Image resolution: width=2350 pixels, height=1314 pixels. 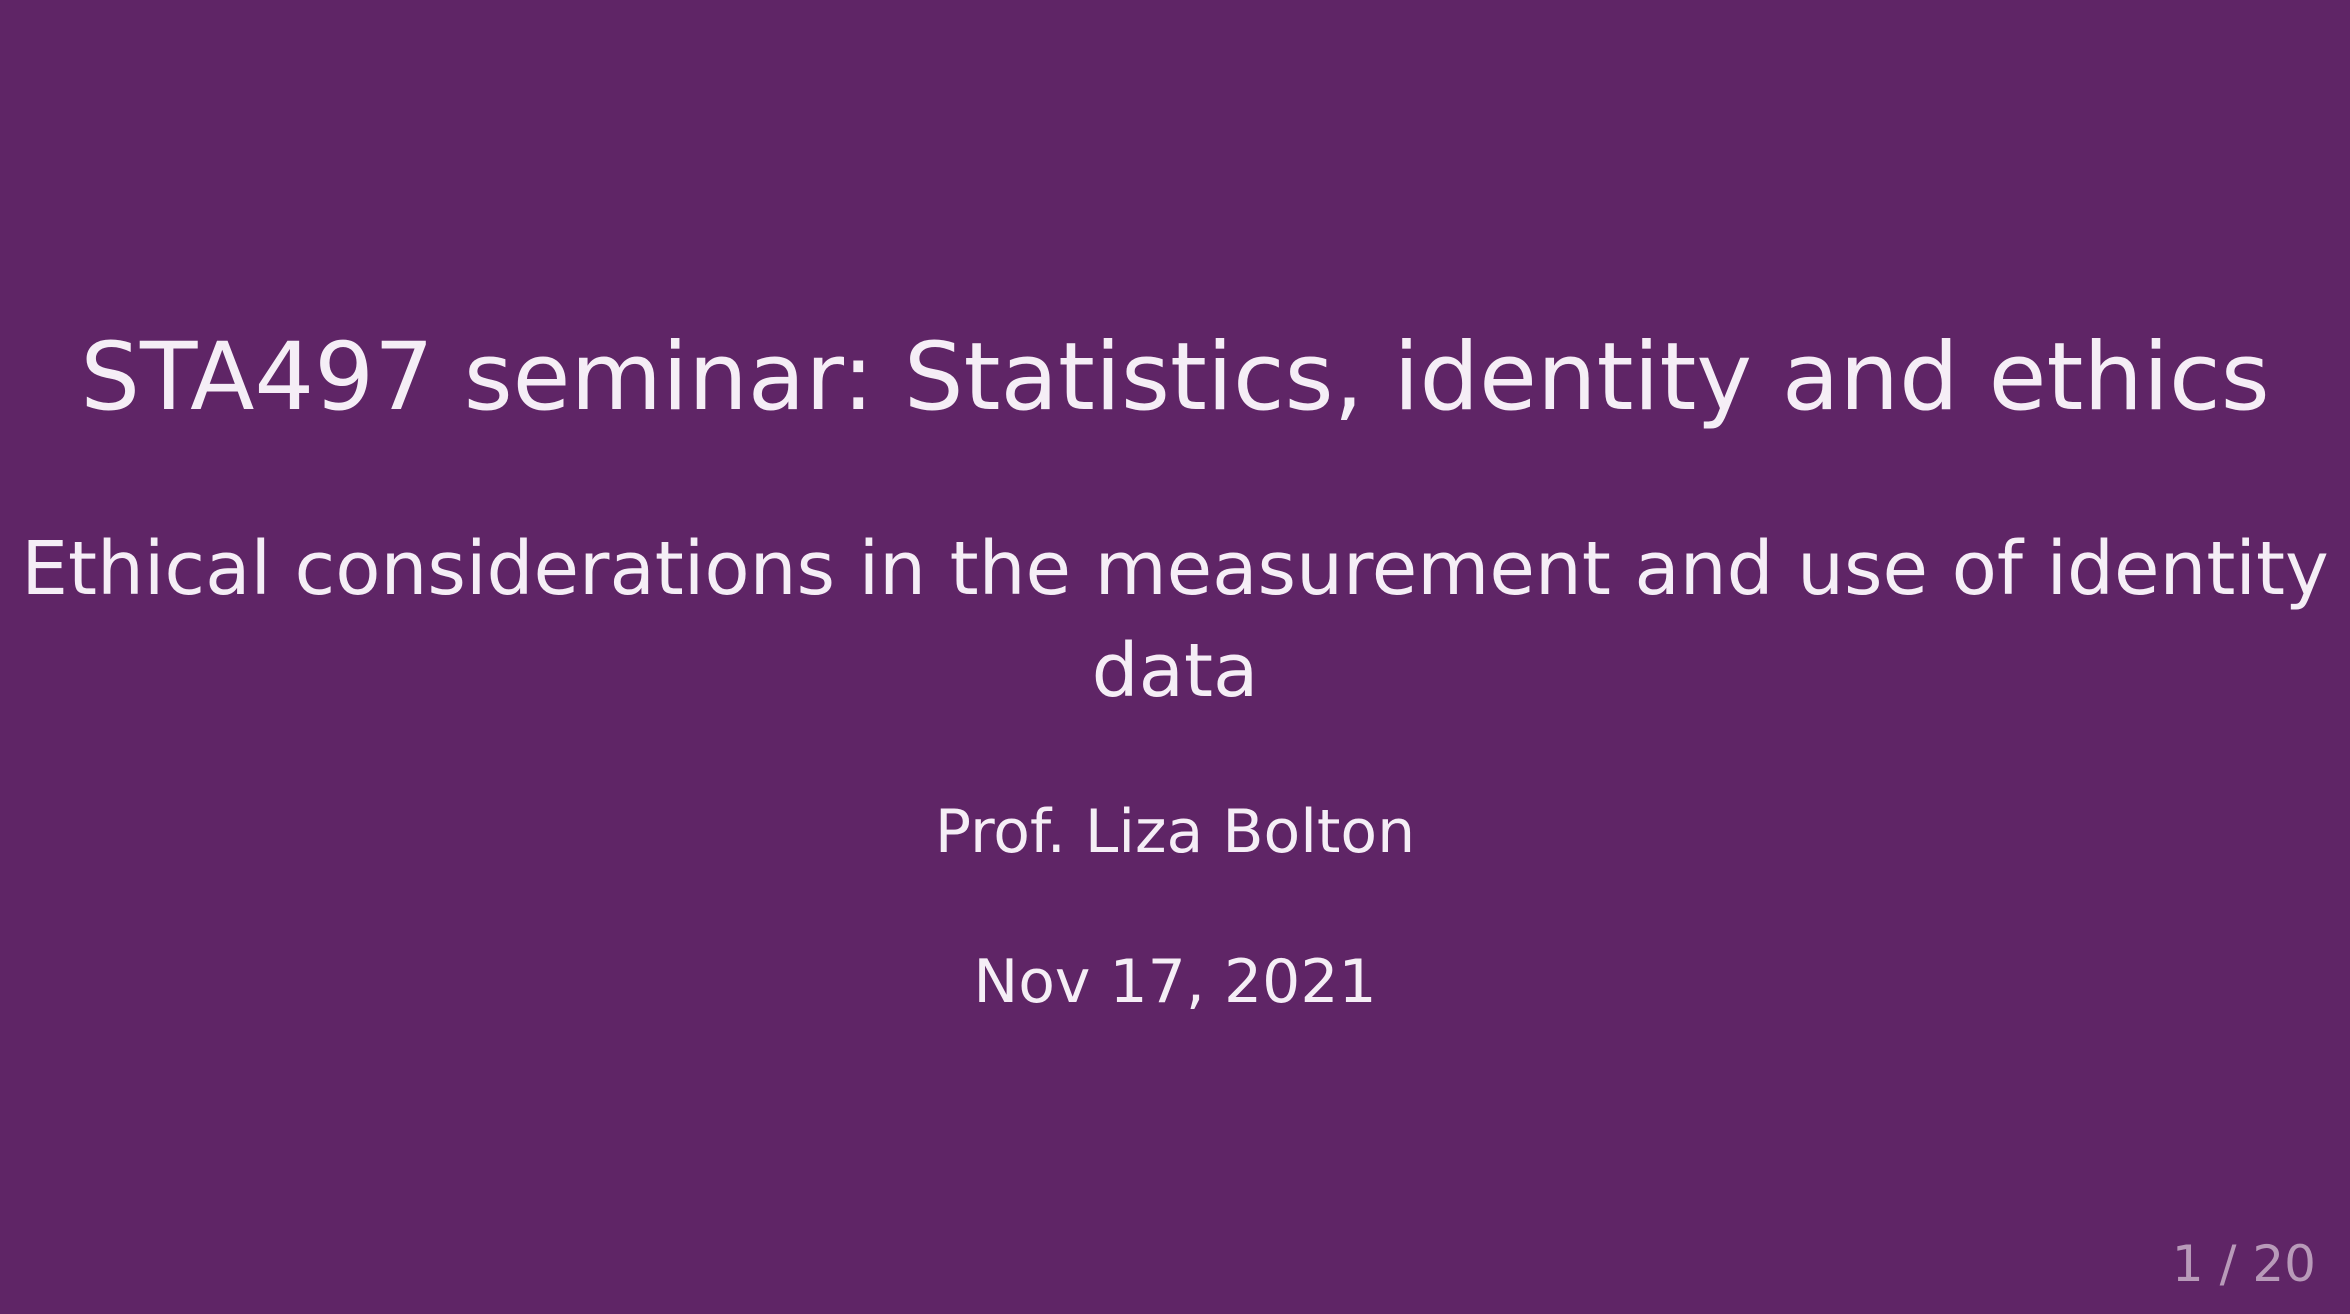 I want to click on slide-date: Nov 17, 2021, so click(x=1175, y=982).